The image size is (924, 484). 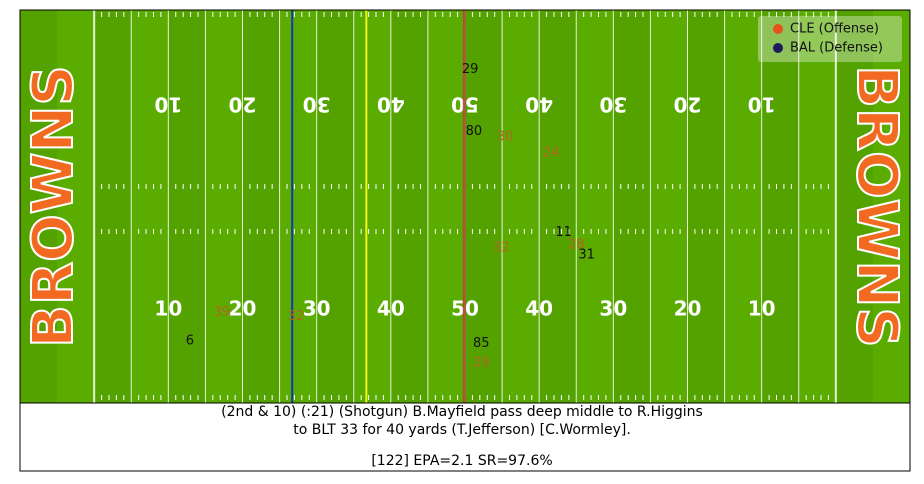 What do you see at coordinates (834, 29) in the screenshot?
I see `legend-label: CLE (Offense)` at bounding box center [834, 29].